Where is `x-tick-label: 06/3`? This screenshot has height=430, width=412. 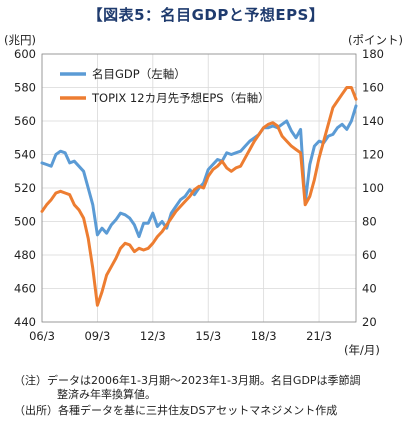 x-tick-label: 06/3 is located at coordinates (42, 336).